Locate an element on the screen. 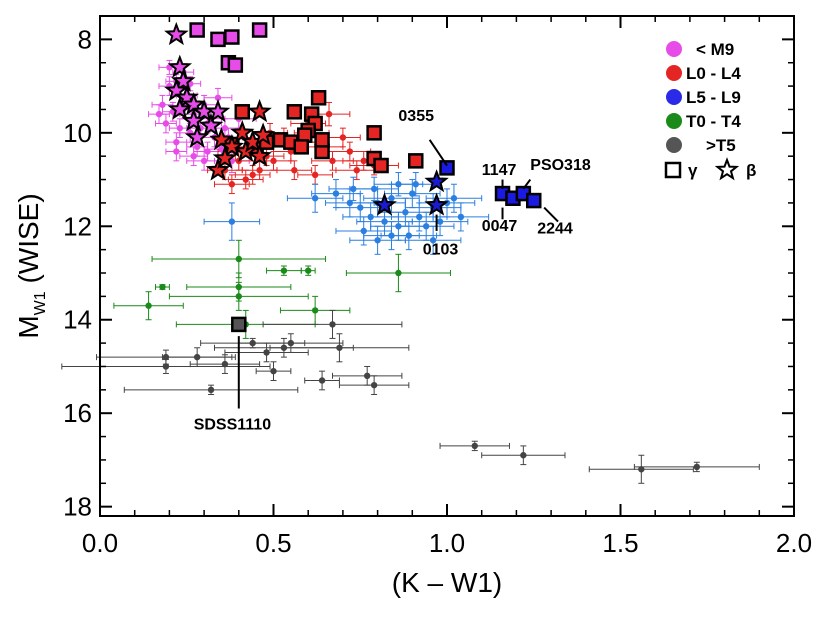 This screenshot has height=623, width=830. legend-label-t0t4: T0 - T4 is located at coordinates (713, 121).